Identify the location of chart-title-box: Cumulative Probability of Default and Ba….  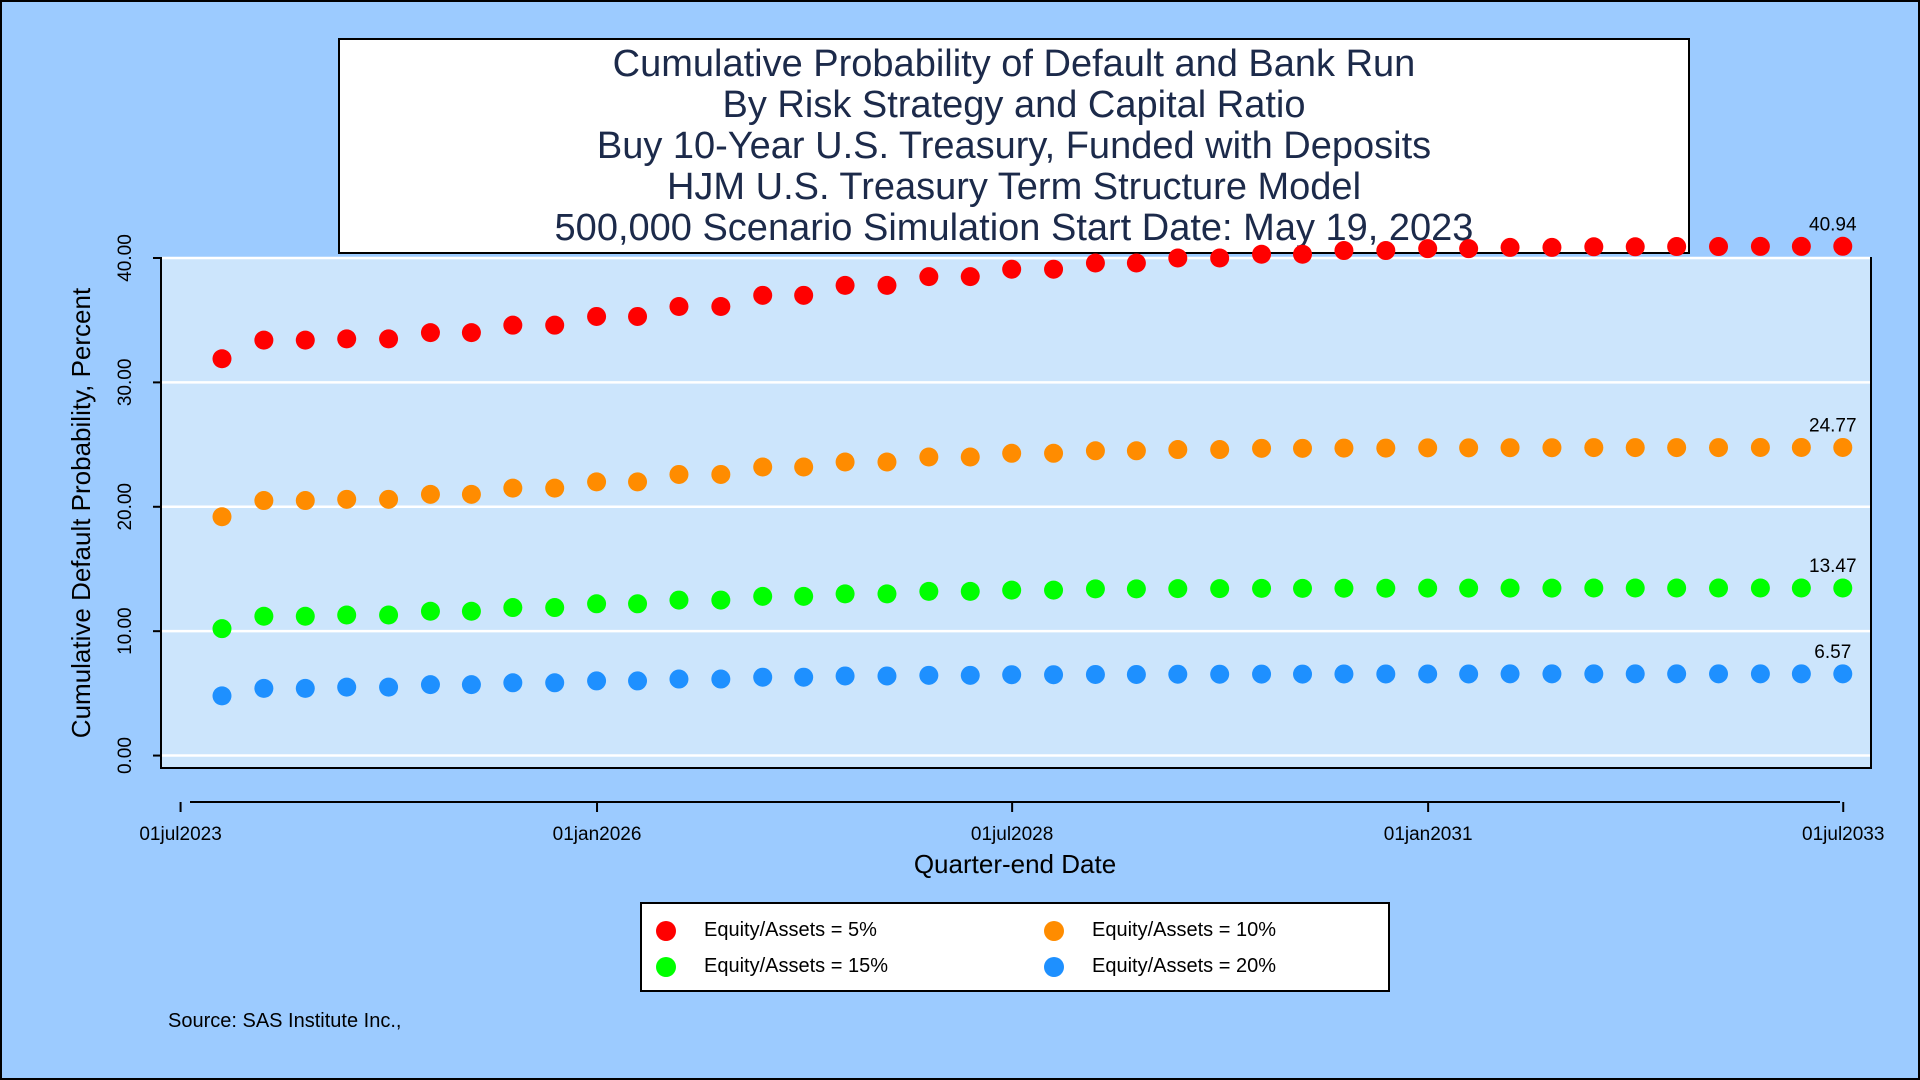
(1014, 146).